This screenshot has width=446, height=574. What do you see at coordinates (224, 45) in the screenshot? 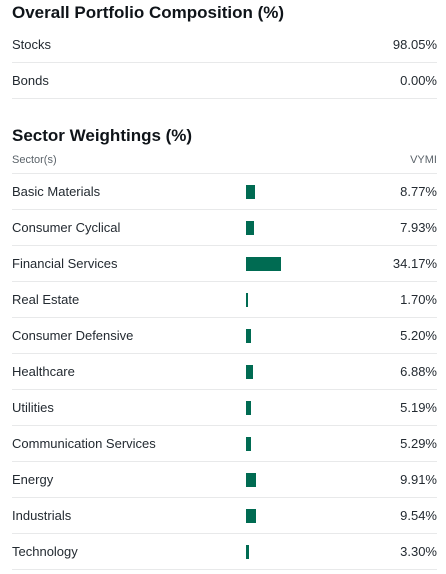
I see `composition-row-stocks: Stocks 98.05%` at bounding box center [224, 45].